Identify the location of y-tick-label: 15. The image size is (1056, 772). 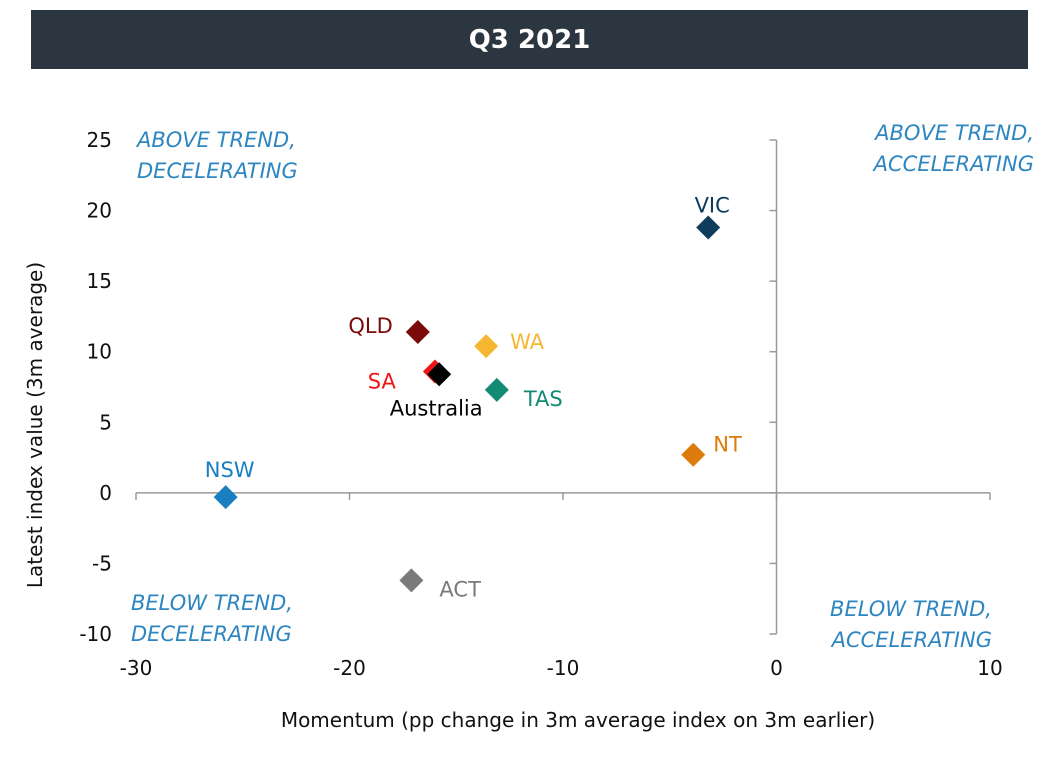
(99, 281).